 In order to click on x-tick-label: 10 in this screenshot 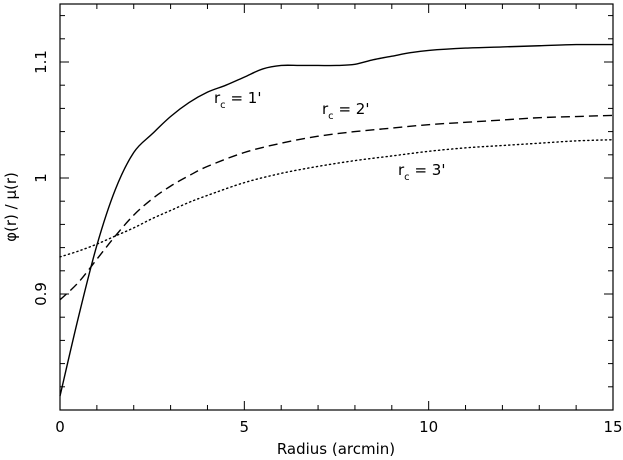, I will do `click(428, 427)`.